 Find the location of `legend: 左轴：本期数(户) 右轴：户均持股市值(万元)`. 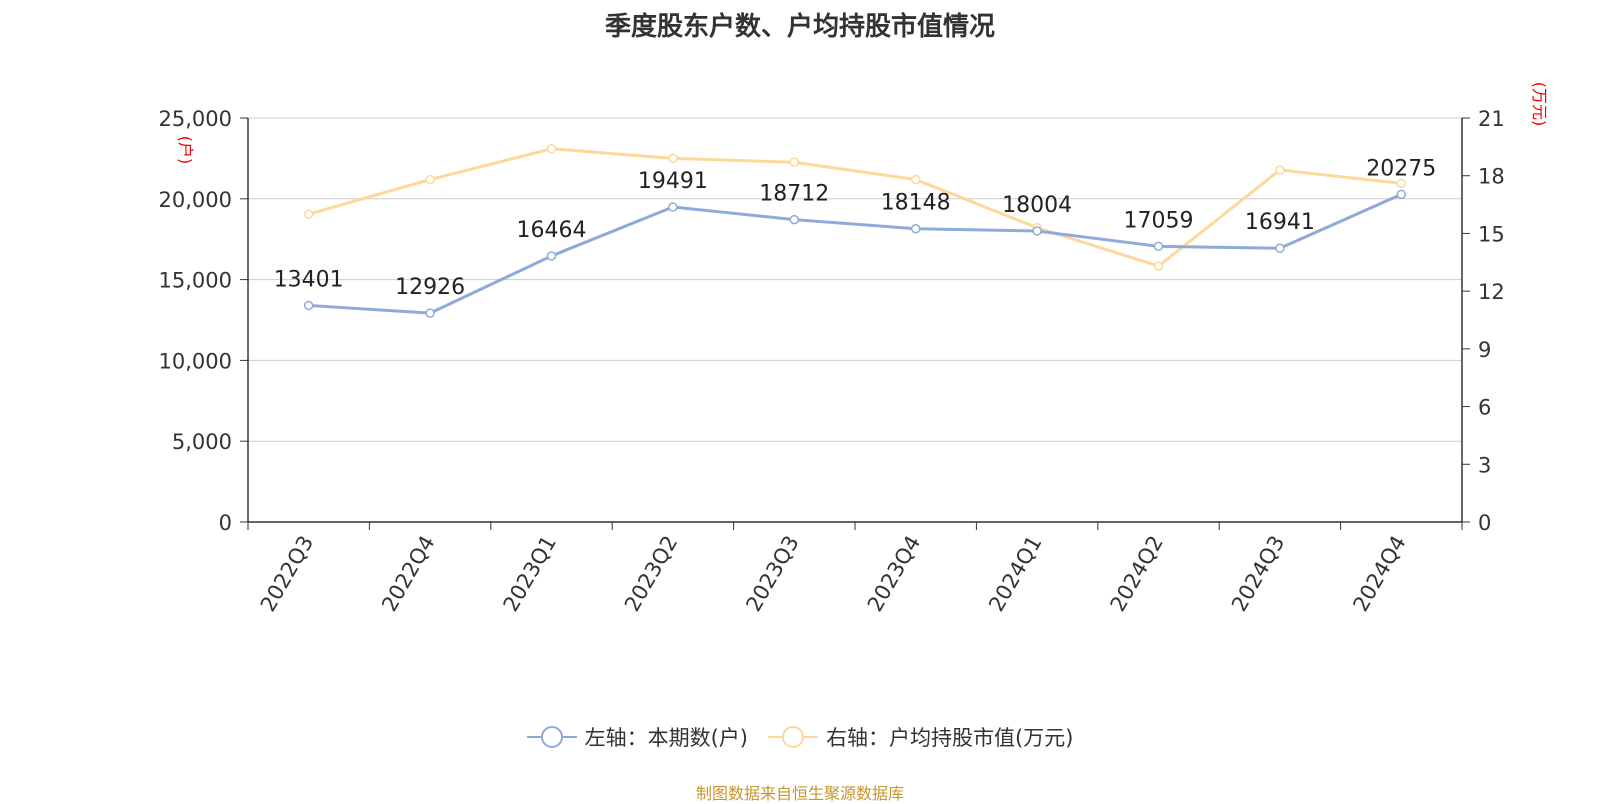

legend: 左轴：本期数(户) 右轴：户均持股市值(万元) is located at coordinates (800, 737).